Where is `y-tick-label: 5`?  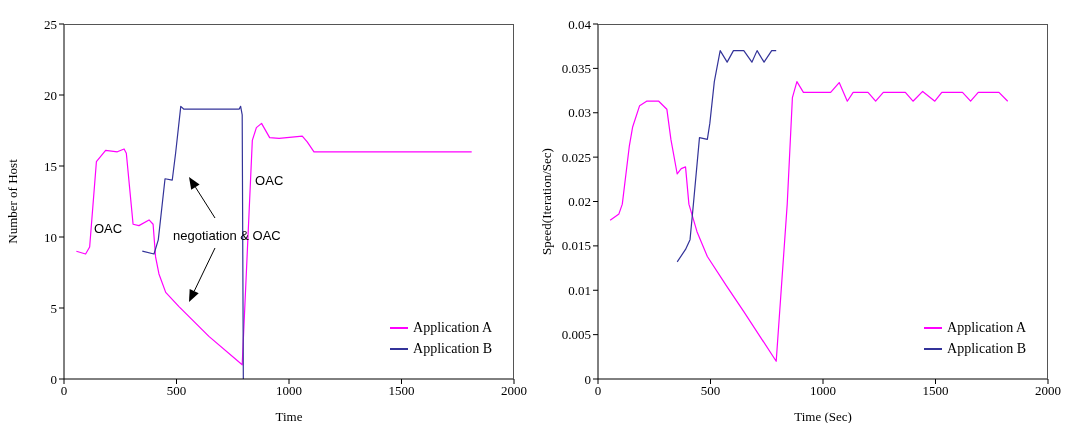 y-tick-label: 5 is located at coordinates (53, 308).